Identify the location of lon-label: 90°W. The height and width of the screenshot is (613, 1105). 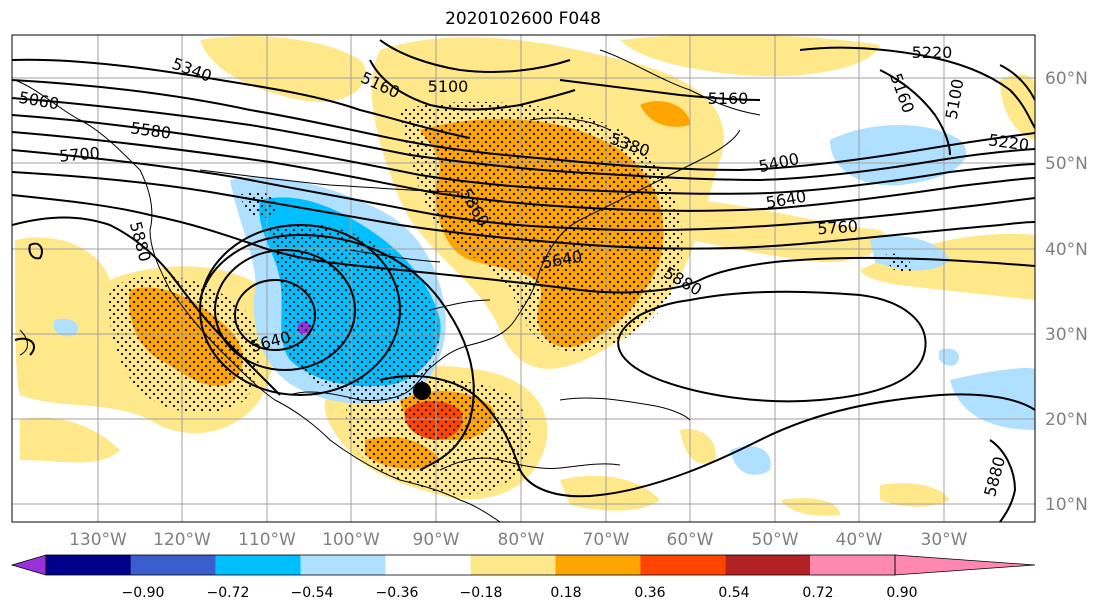
(436, 540).